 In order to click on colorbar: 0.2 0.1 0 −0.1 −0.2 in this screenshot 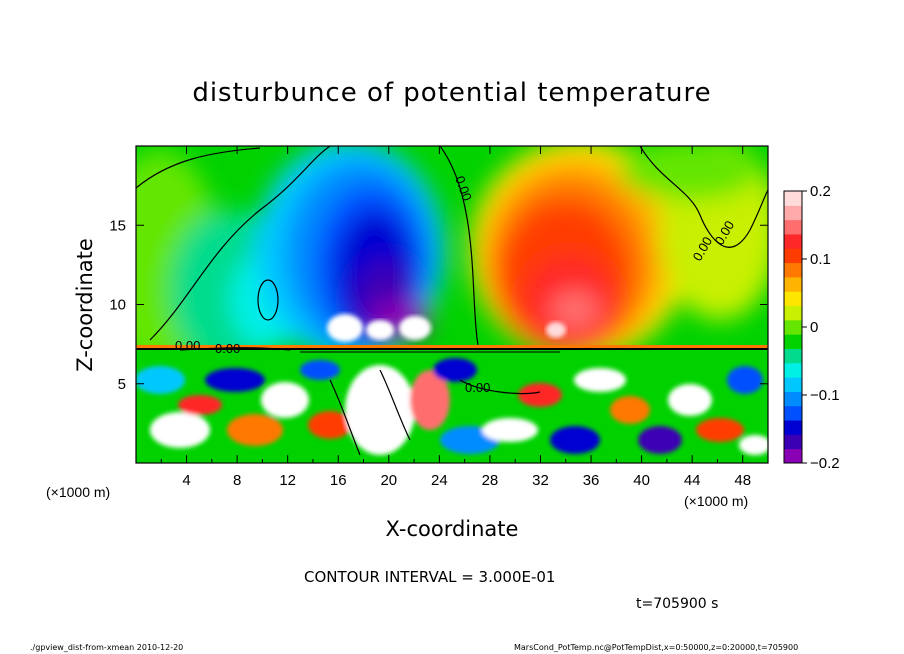, I will do `click(811, 327)`.